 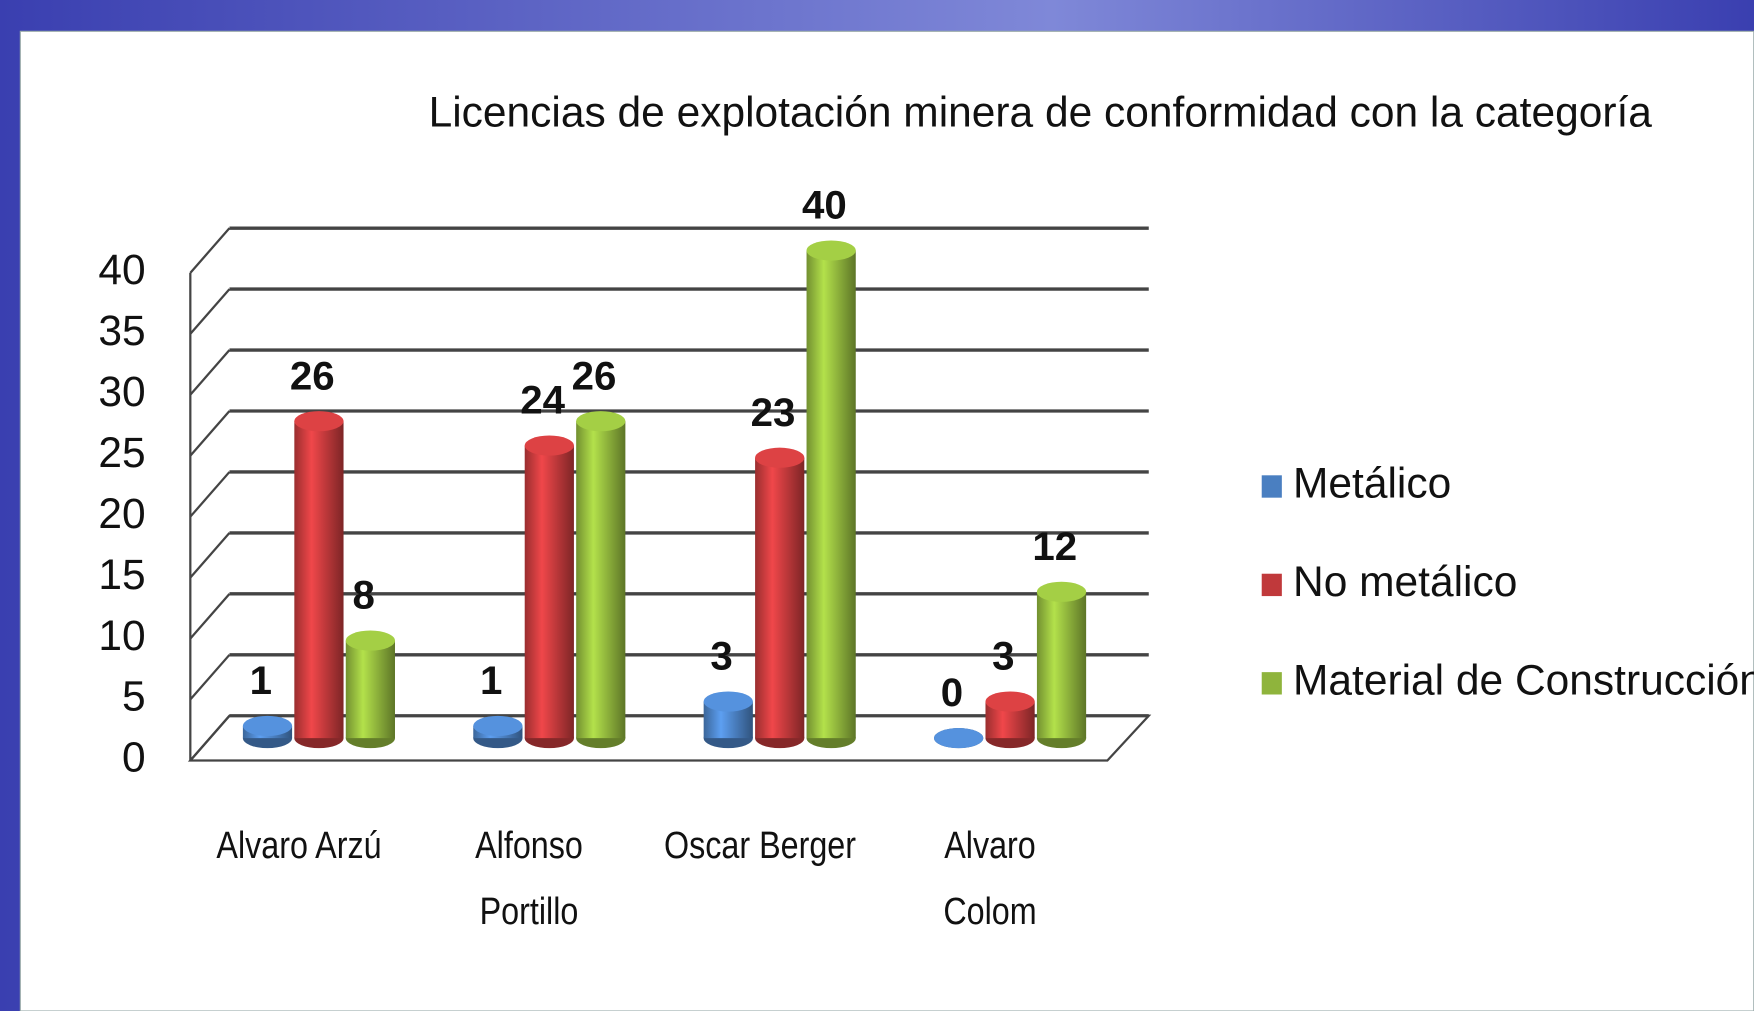 I want to click on y-tick-label: 0, so click(x=134, y=758).